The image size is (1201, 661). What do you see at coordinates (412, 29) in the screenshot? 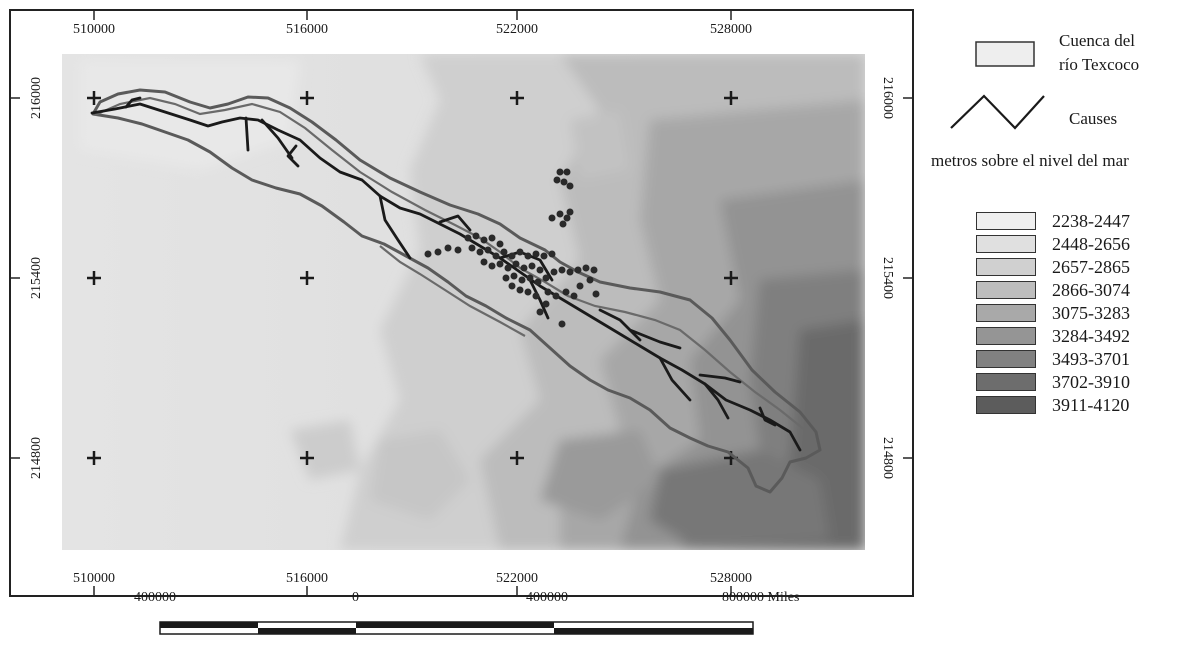
I see `x-tick-labels-top: 510000 516000 522000 528000` at bounding box center [412, 29].